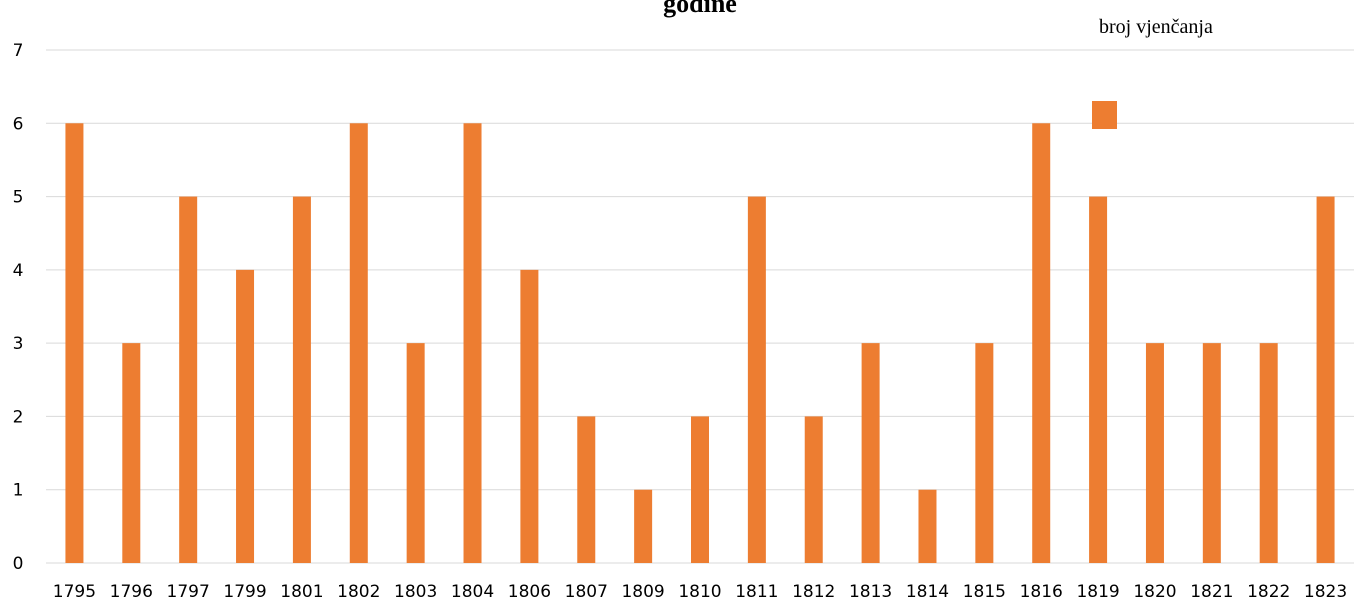 This screenshot has height=605, width=1359. Describe the element at coordinates (18, 271) in the screenshot. I see `y-tick-label: 4` at that location.